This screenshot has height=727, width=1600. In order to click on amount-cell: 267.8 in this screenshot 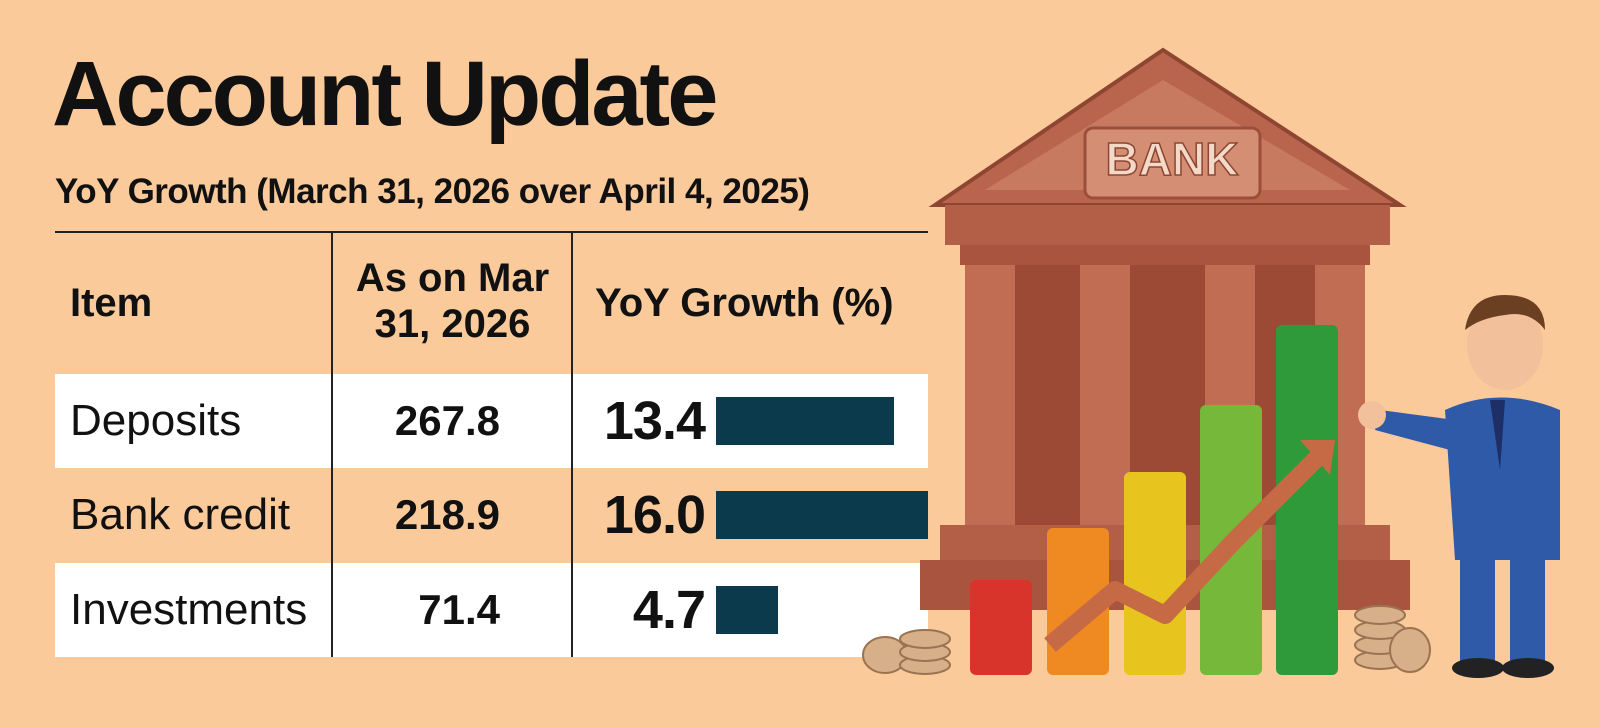, I will do `click(447, 420)`.